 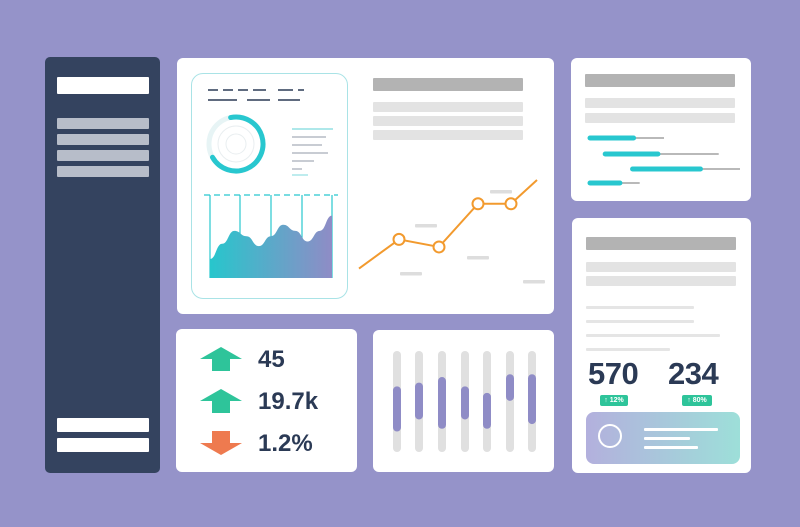 What do you see at coordinates (661, 129) in the screenshot?
I see `gantt-card` at bounding box center [661, 129].